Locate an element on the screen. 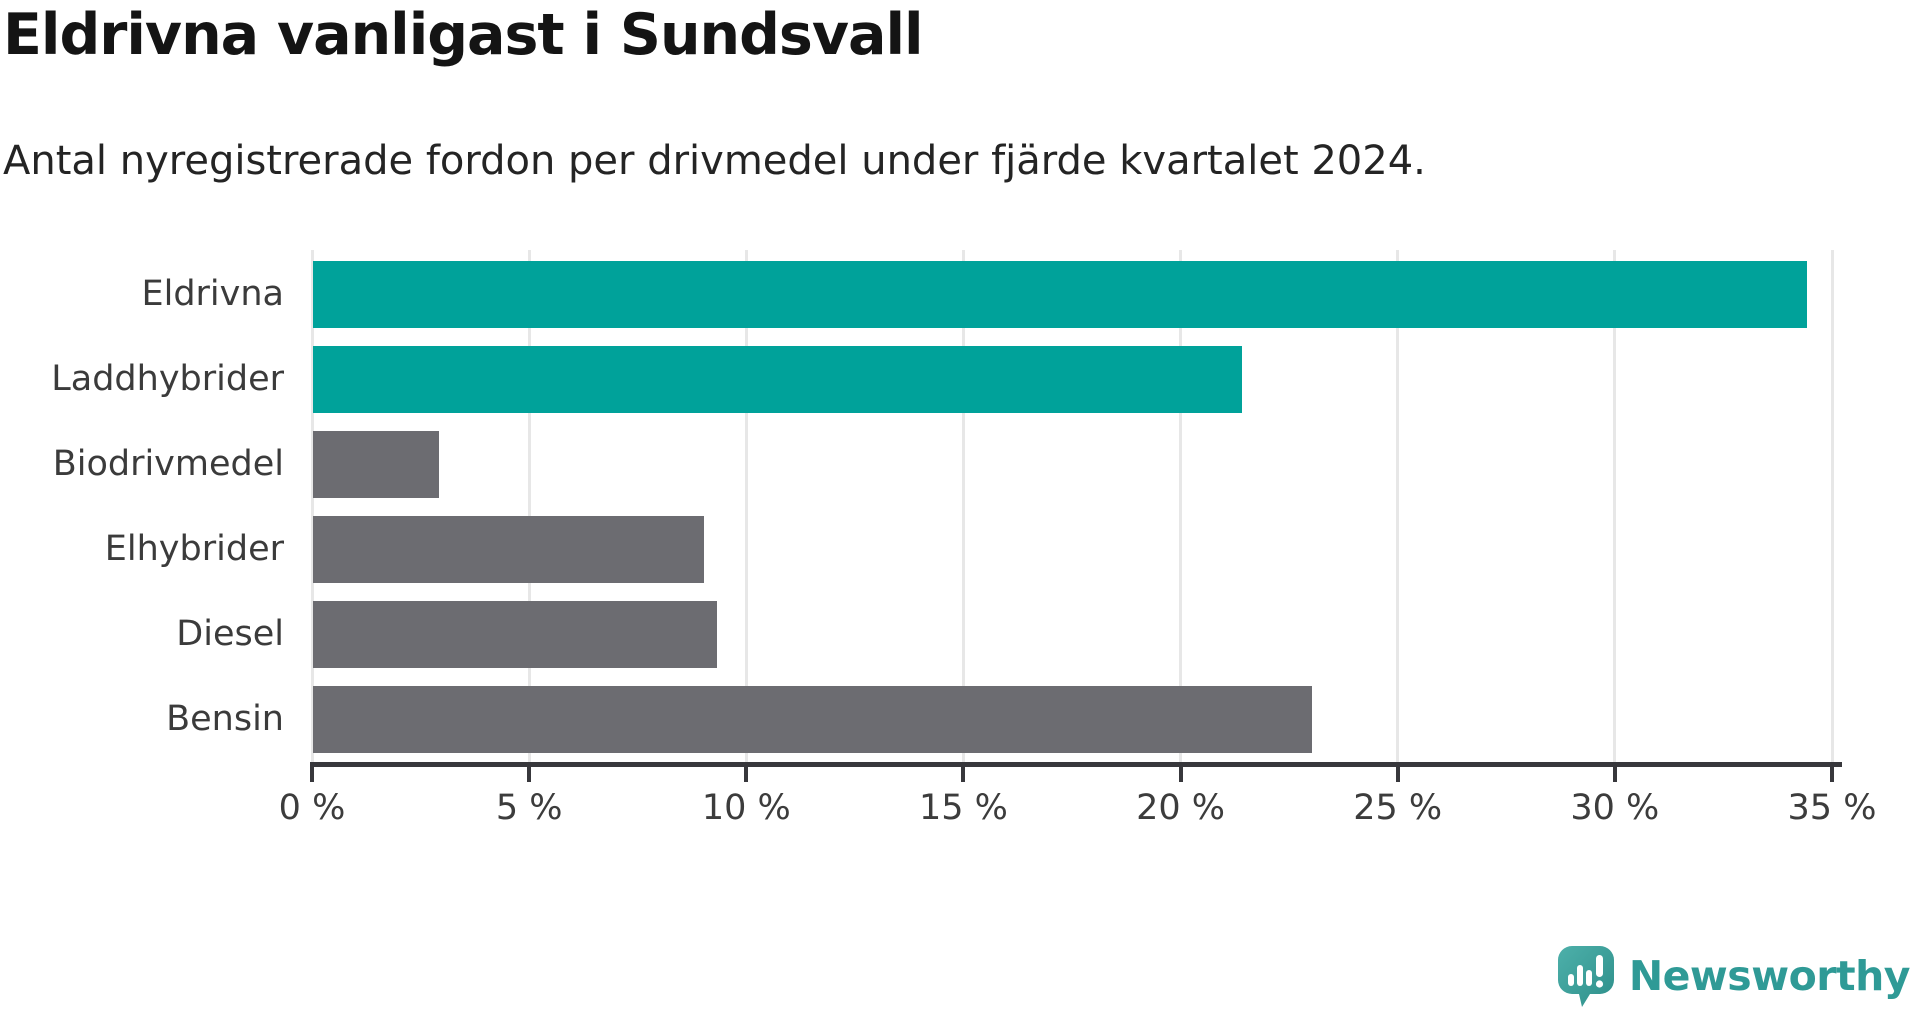 This screenshot has height=1010, width=1920. category-label-eldrivna: Eldrivna is located at coordinates (212, 294).